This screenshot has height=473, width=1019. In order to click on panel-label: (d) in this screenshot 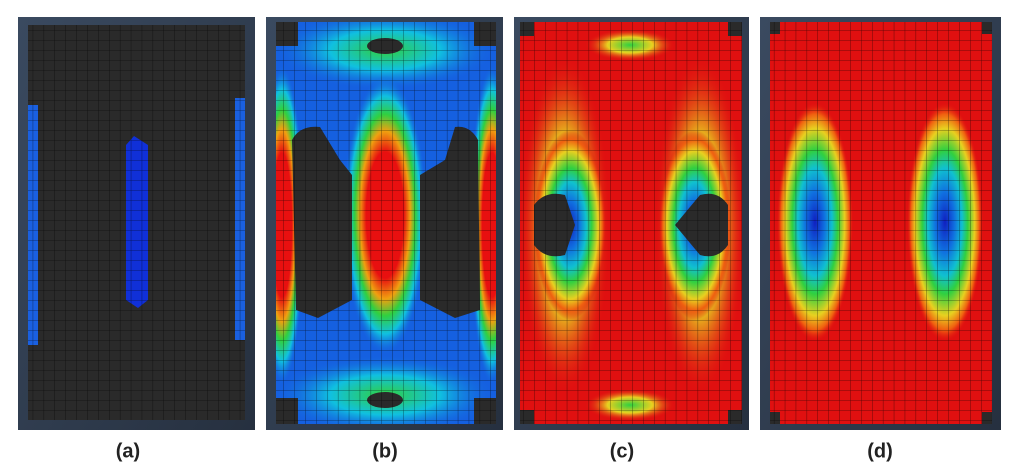, I will do `click(880, 451)`.